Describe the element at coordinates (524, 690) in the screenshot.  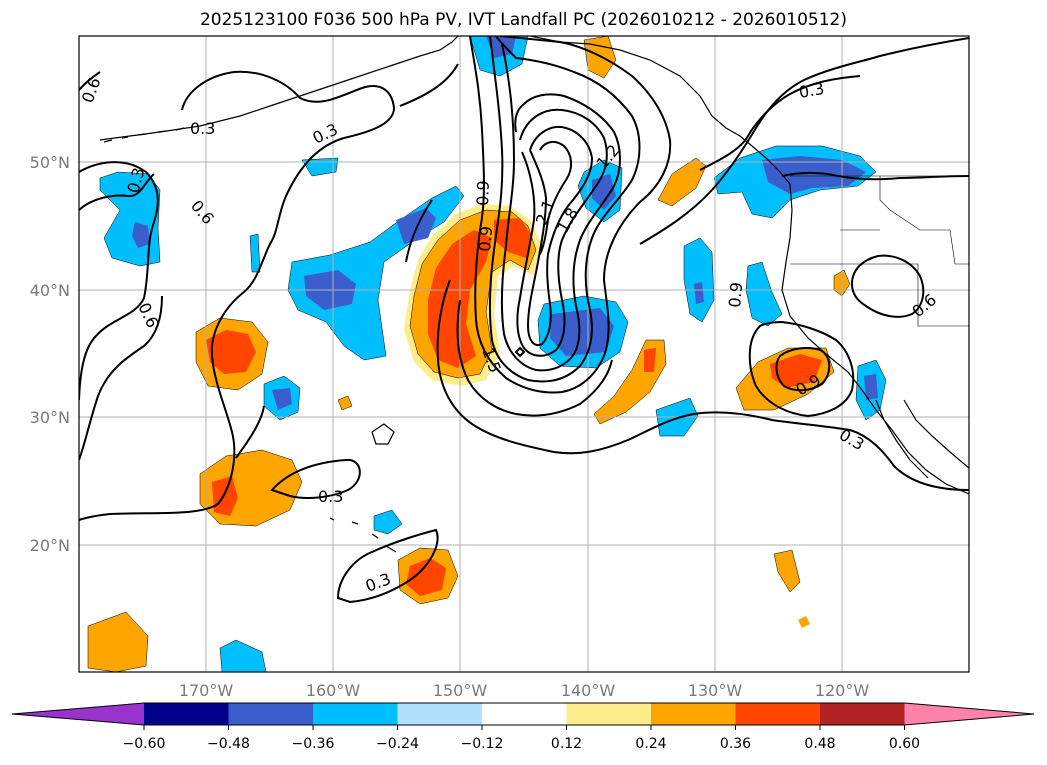
I see `longitude-labels: 170°W 160°W 150°W 140°W 130°W 120°W` at that location.